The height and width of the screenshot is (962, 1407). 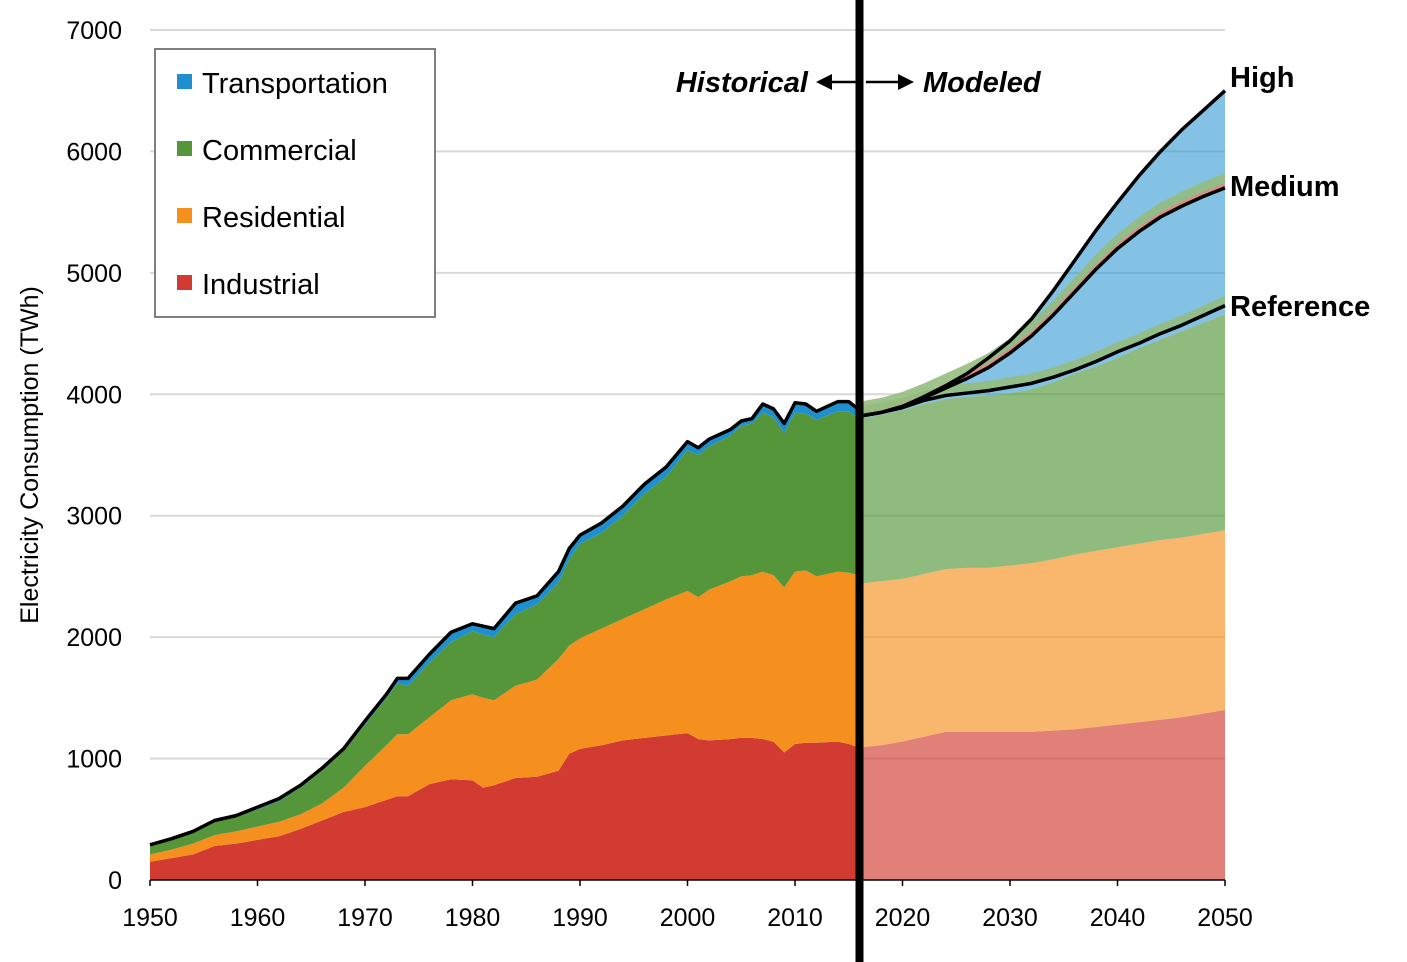 What do you see at coordinates (365, 918) in the screenshot?
I see `x-tick-label: 1970` at bounding box center [365, 918].